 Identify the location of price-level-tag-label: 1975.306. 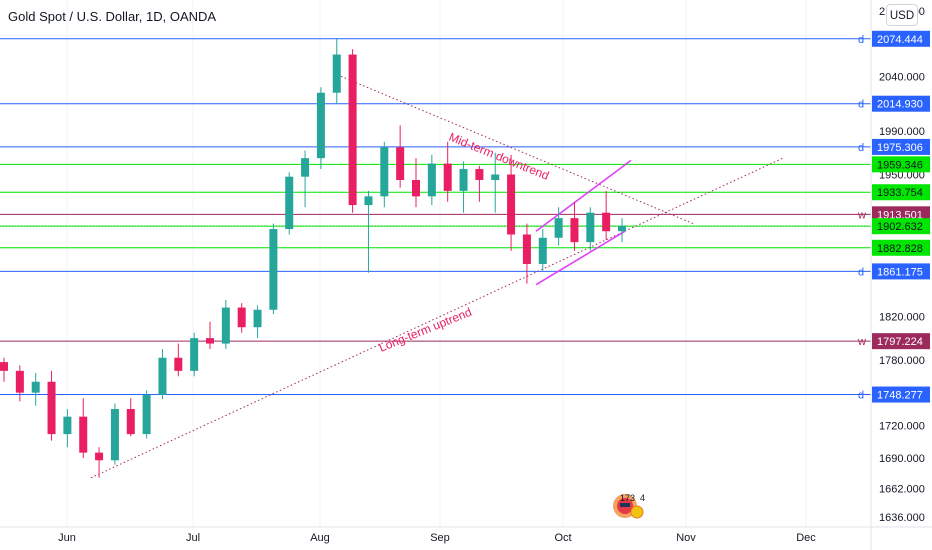
(900, 148).